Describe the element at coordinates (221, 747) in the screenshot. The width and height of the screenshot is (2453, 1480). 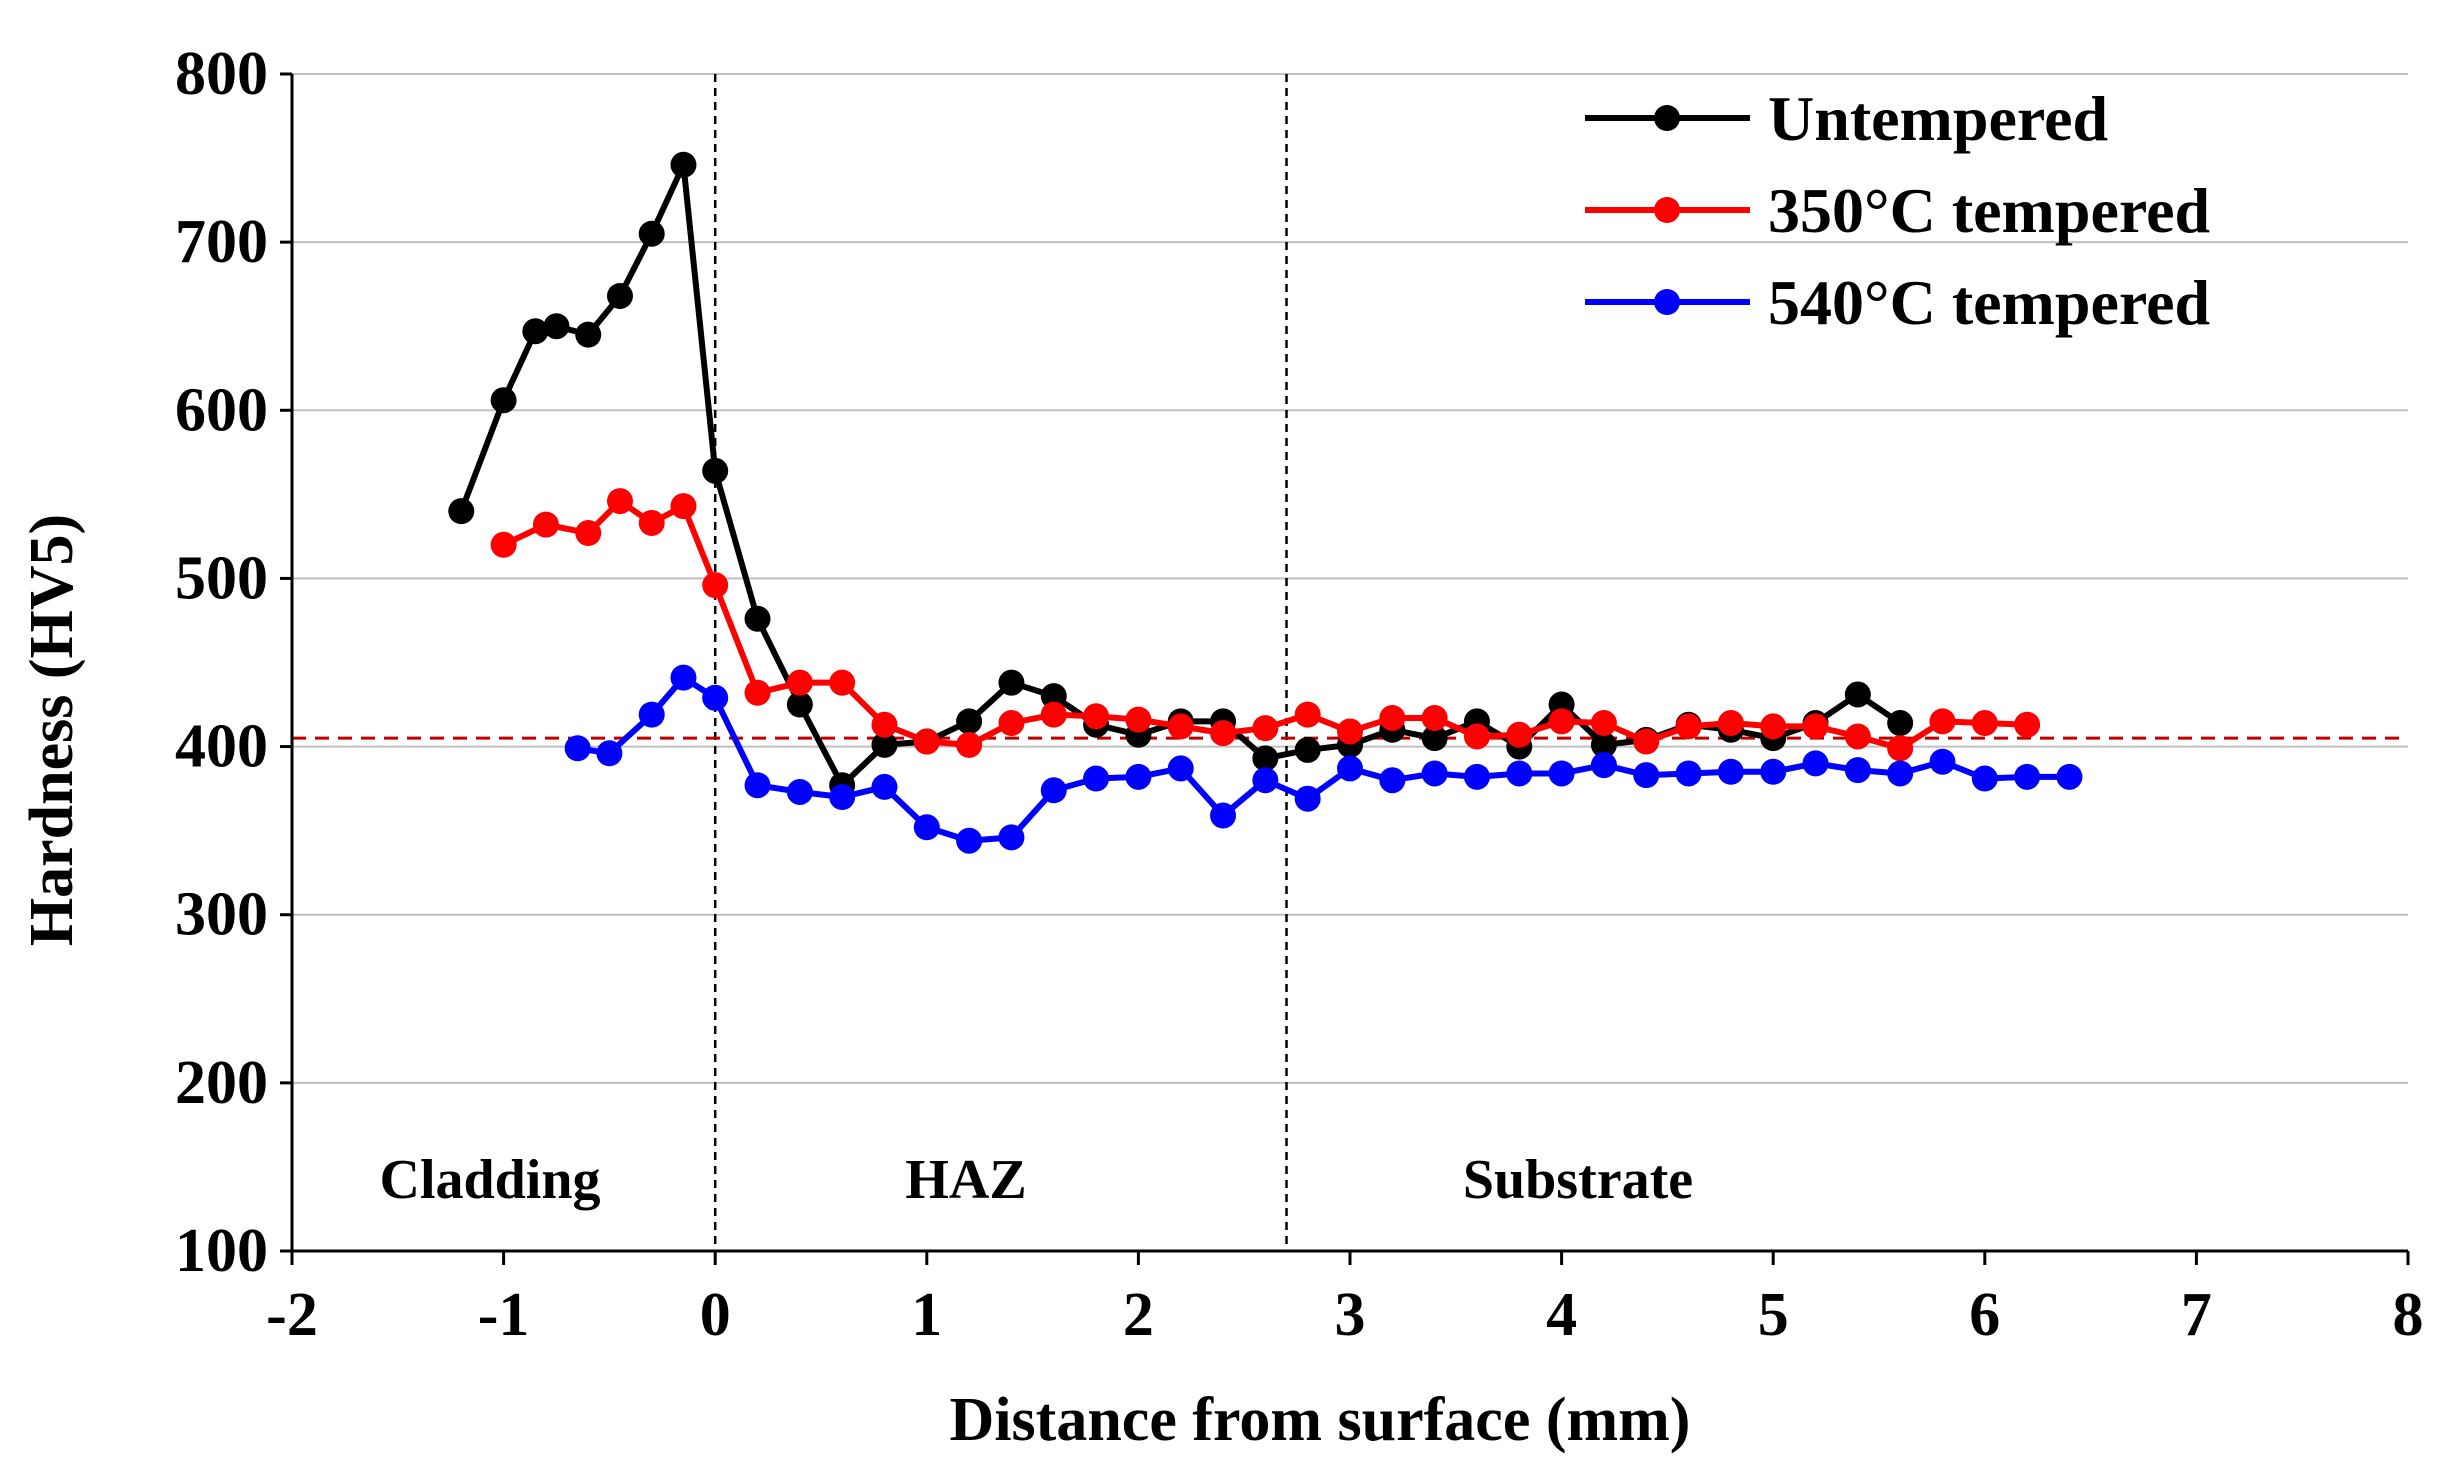
I see `y-tick-label: 400` at that location.